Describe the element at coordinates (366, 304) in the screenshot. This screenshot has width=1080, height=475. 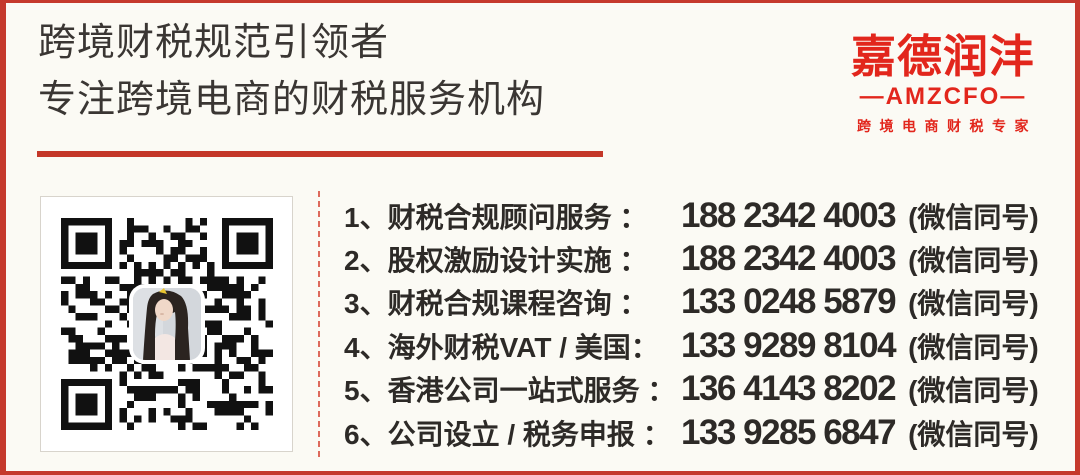
I see `service-number: 3、` at that location.